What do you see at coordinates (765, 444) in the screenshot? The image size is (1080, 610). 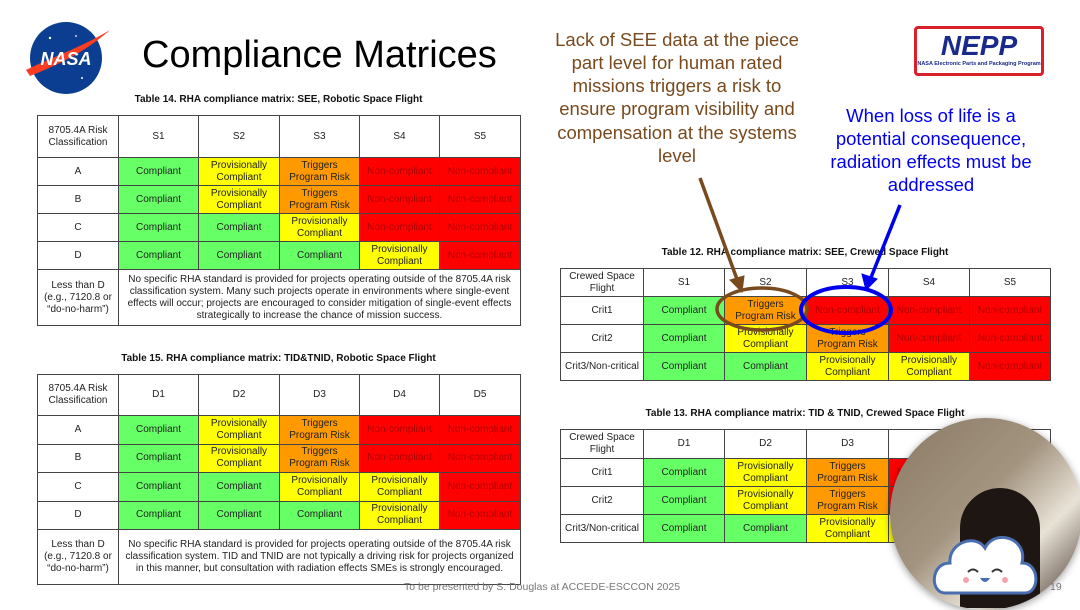 I see `column-header: D2` at bounding box center [765, 444].